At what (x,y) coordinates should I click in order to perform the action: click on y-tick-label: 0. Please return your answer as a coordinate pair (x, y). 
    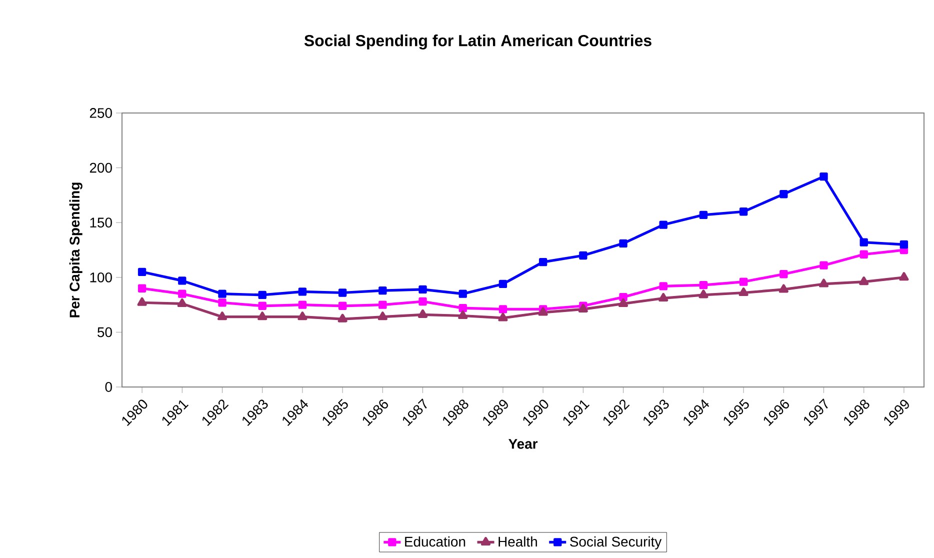
    Looking at the image, I should click on (108, 387).